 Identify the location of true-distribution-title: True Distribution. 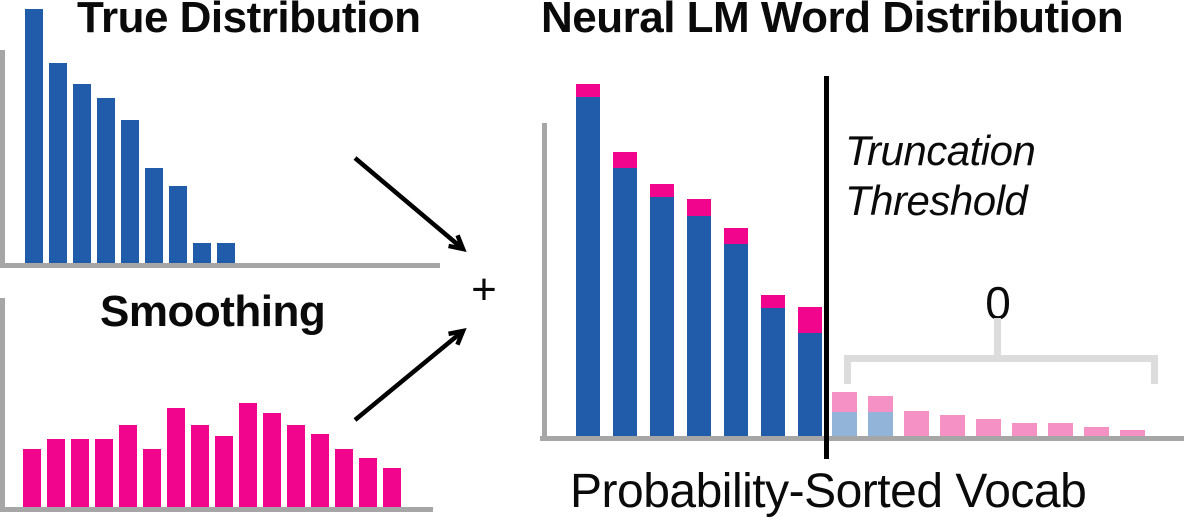
(249, 21).